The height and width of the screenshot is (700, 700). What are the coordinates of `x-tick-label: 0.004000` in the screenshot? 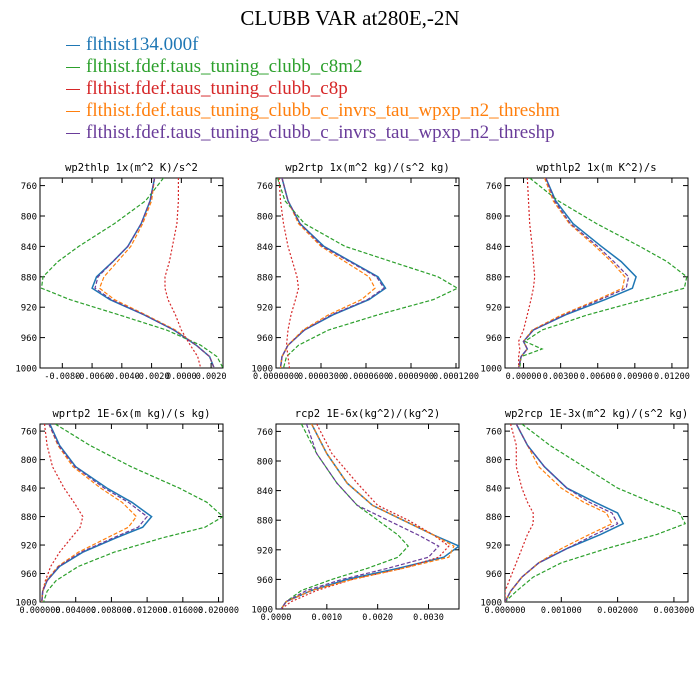 It's located at (75, 611).